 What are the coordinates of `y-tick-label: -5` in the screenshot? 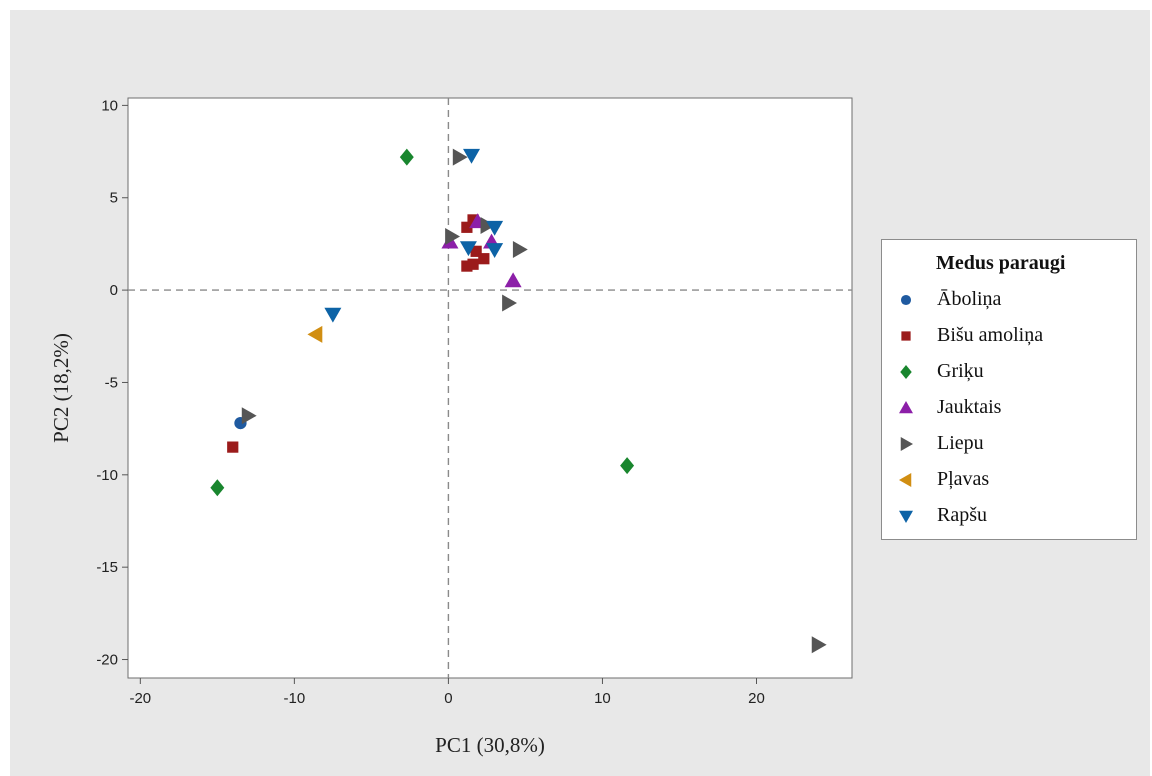 It's located at (111, 382).